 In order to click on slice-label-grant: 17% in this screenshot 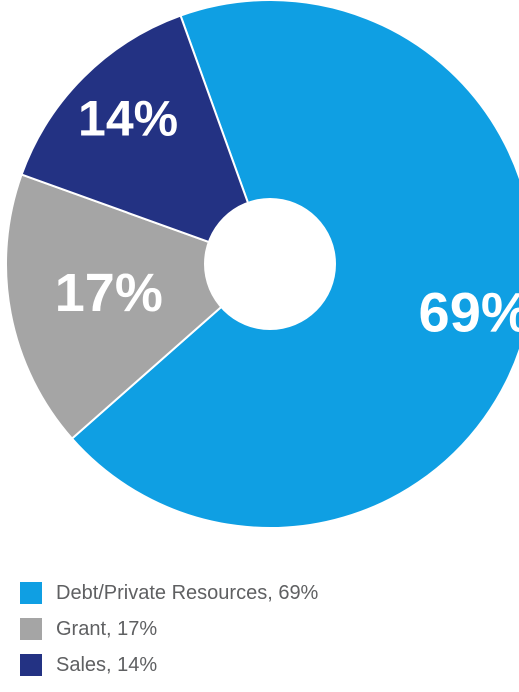, I will do `click(109, 293)`.